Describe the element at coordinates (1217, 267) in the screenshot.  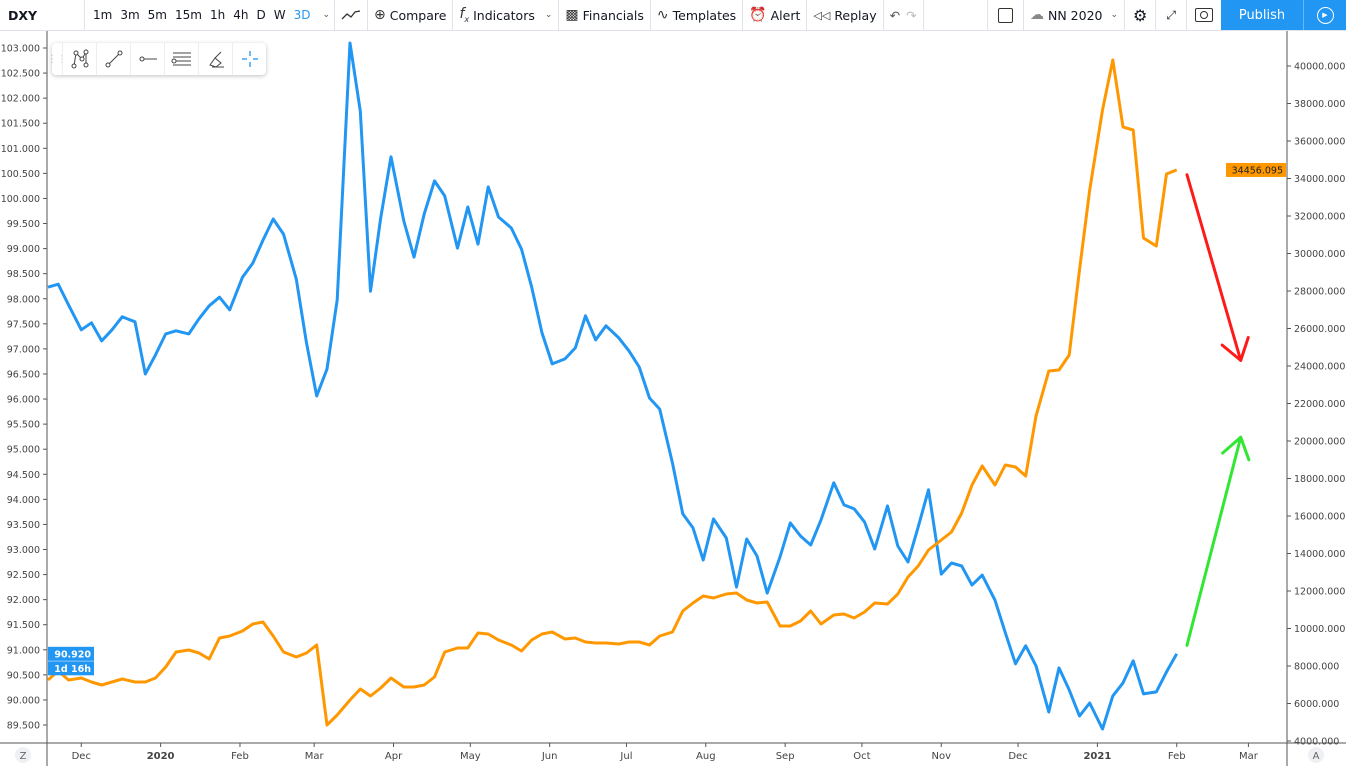
I see `bearish-arrow` at that location.